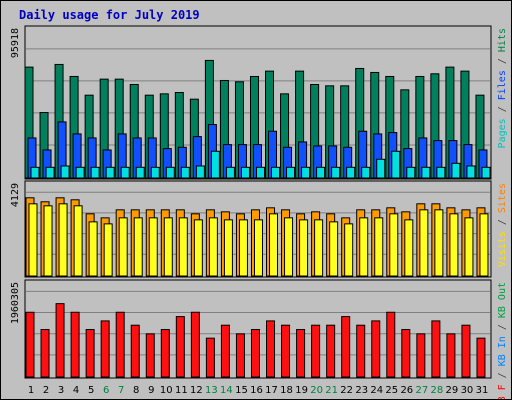 Image resolution: width=512 pixels, height=400 pixels. Describe the element at coordinates (151, 390) in the screenshot. I see `day-label-9: 9` at that location.